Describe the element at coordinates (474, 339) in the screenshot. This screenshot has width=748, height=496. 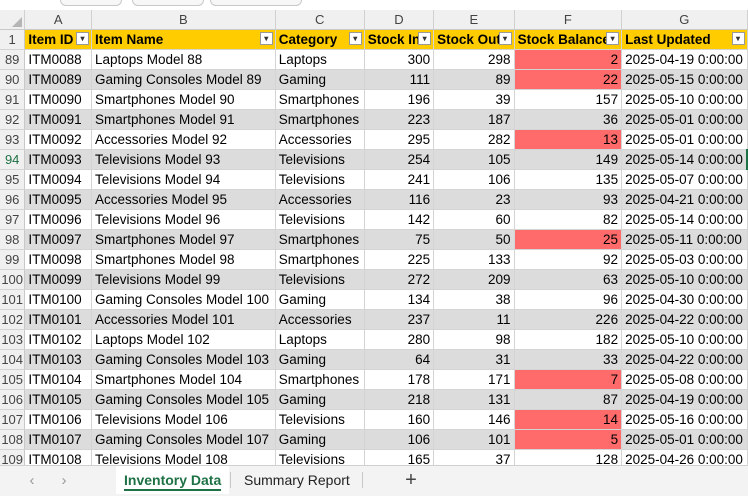
I see `stock-out-cell: 98` at that location.